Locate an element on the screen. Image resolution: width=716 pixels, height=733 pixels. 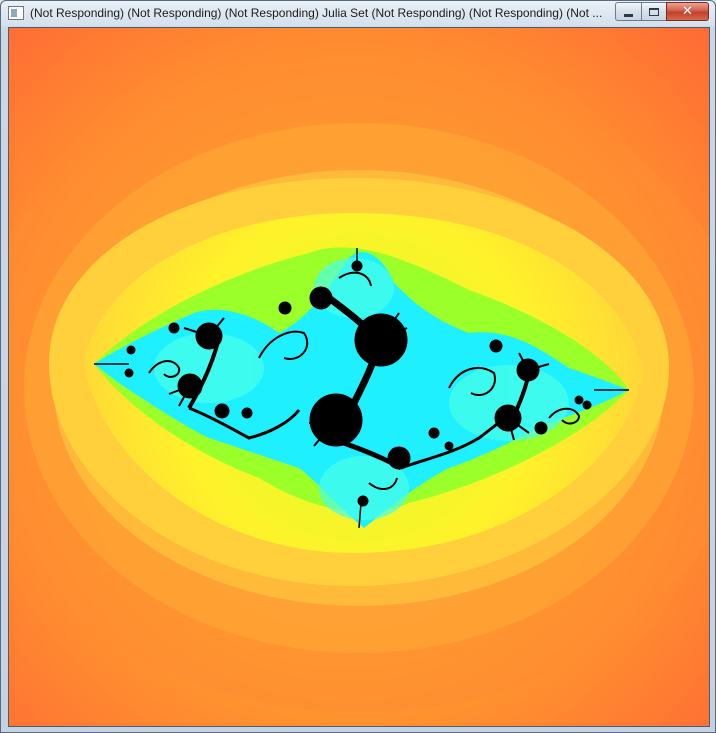
close-icon: ✕ is located at coordinates (687, 11).